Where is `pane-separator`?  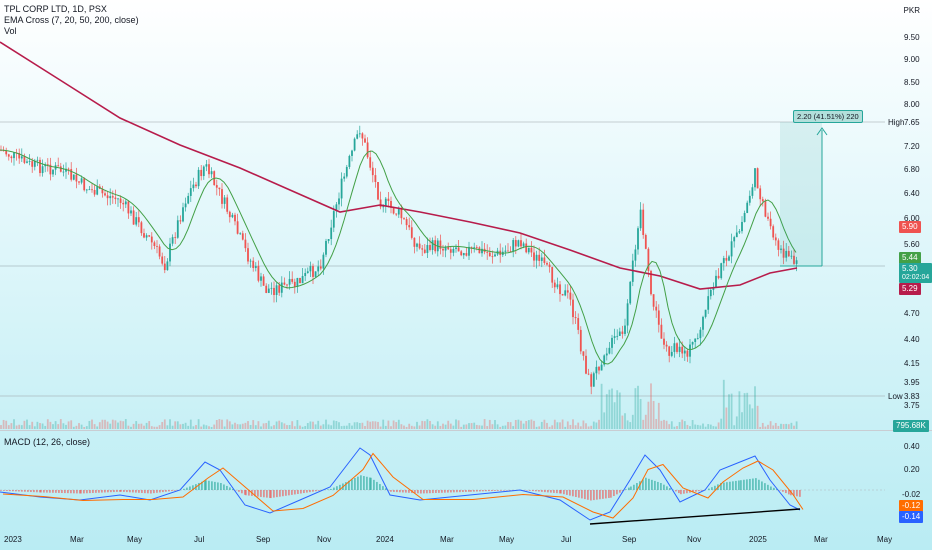
pane-separator is located at coordinates (466, 430).